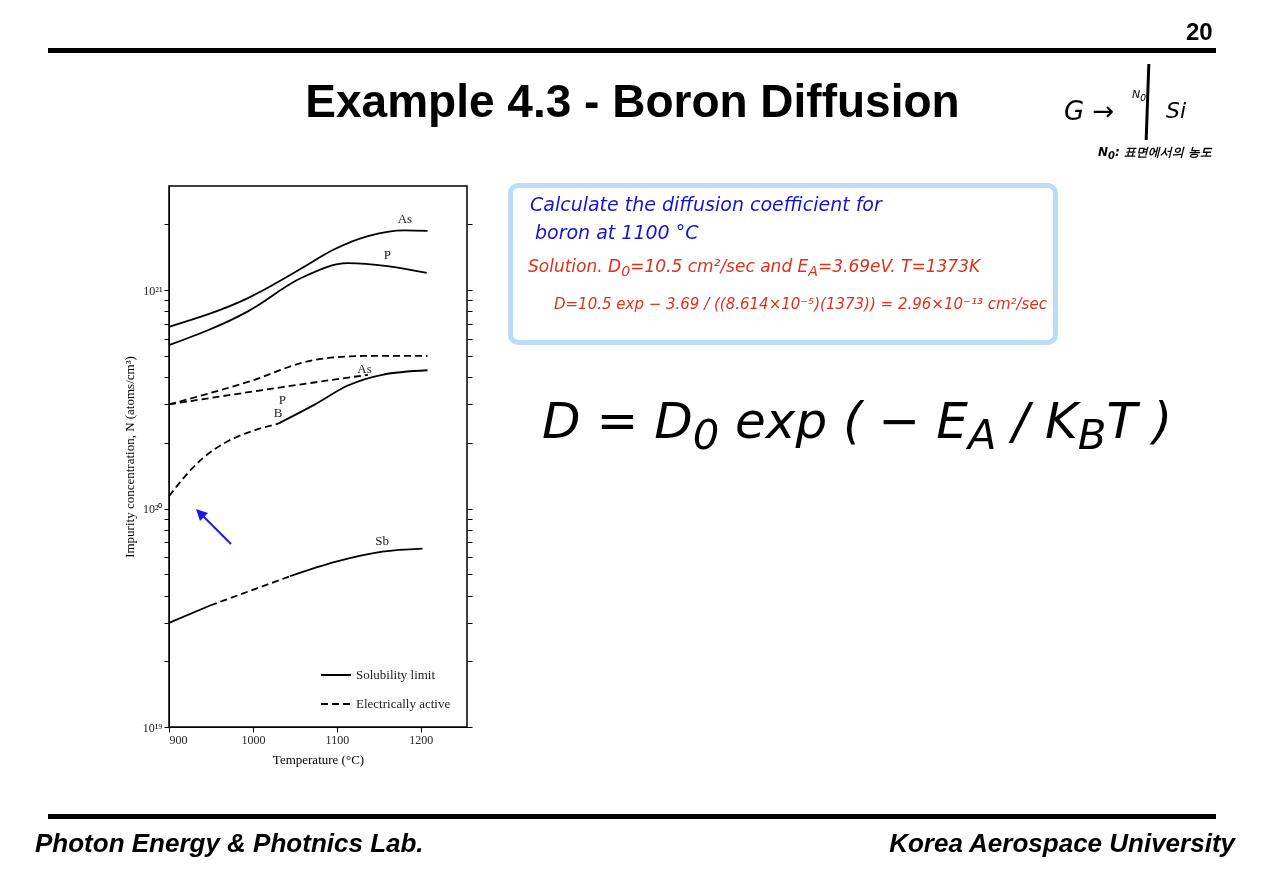 This screenshot has width=1275, height=885. I want to click on text: boron at 1100 °C, so click(617, 232).